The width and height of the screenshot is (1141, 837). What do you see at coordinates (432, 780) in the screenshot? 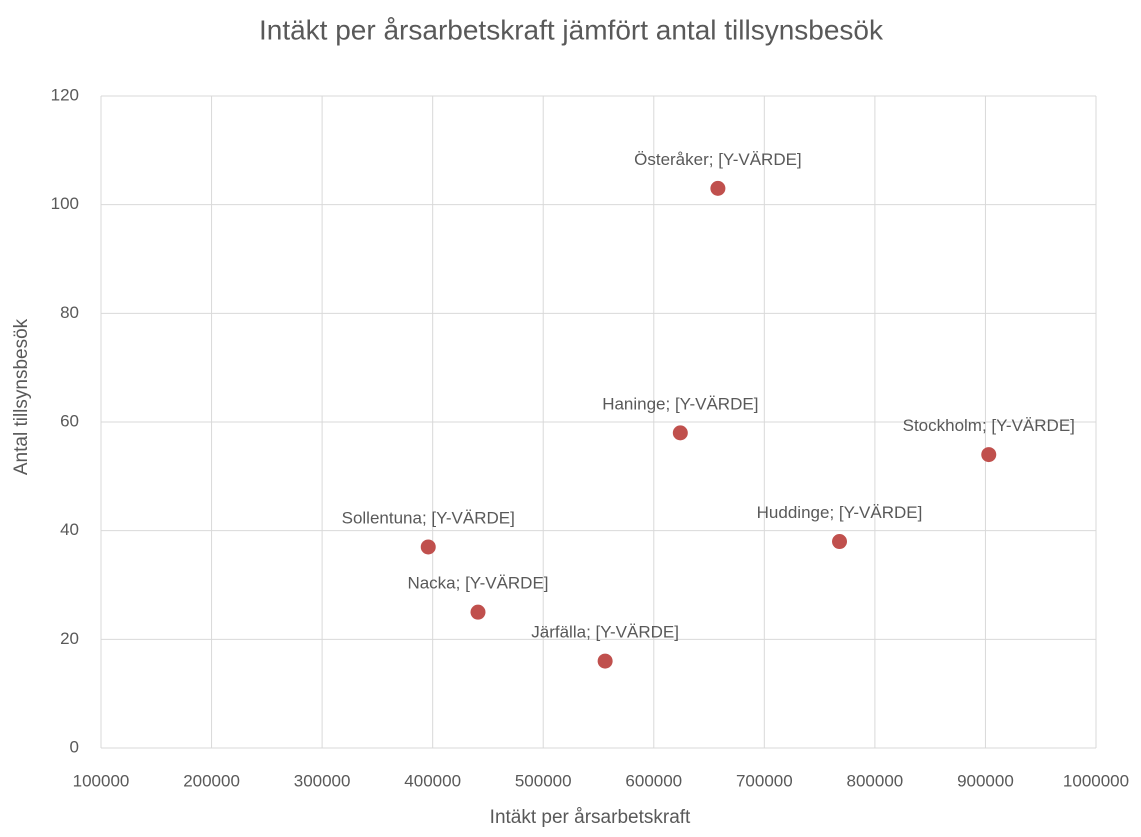
I see `x-tick-label: 400000` at bounding box center [432, 780].